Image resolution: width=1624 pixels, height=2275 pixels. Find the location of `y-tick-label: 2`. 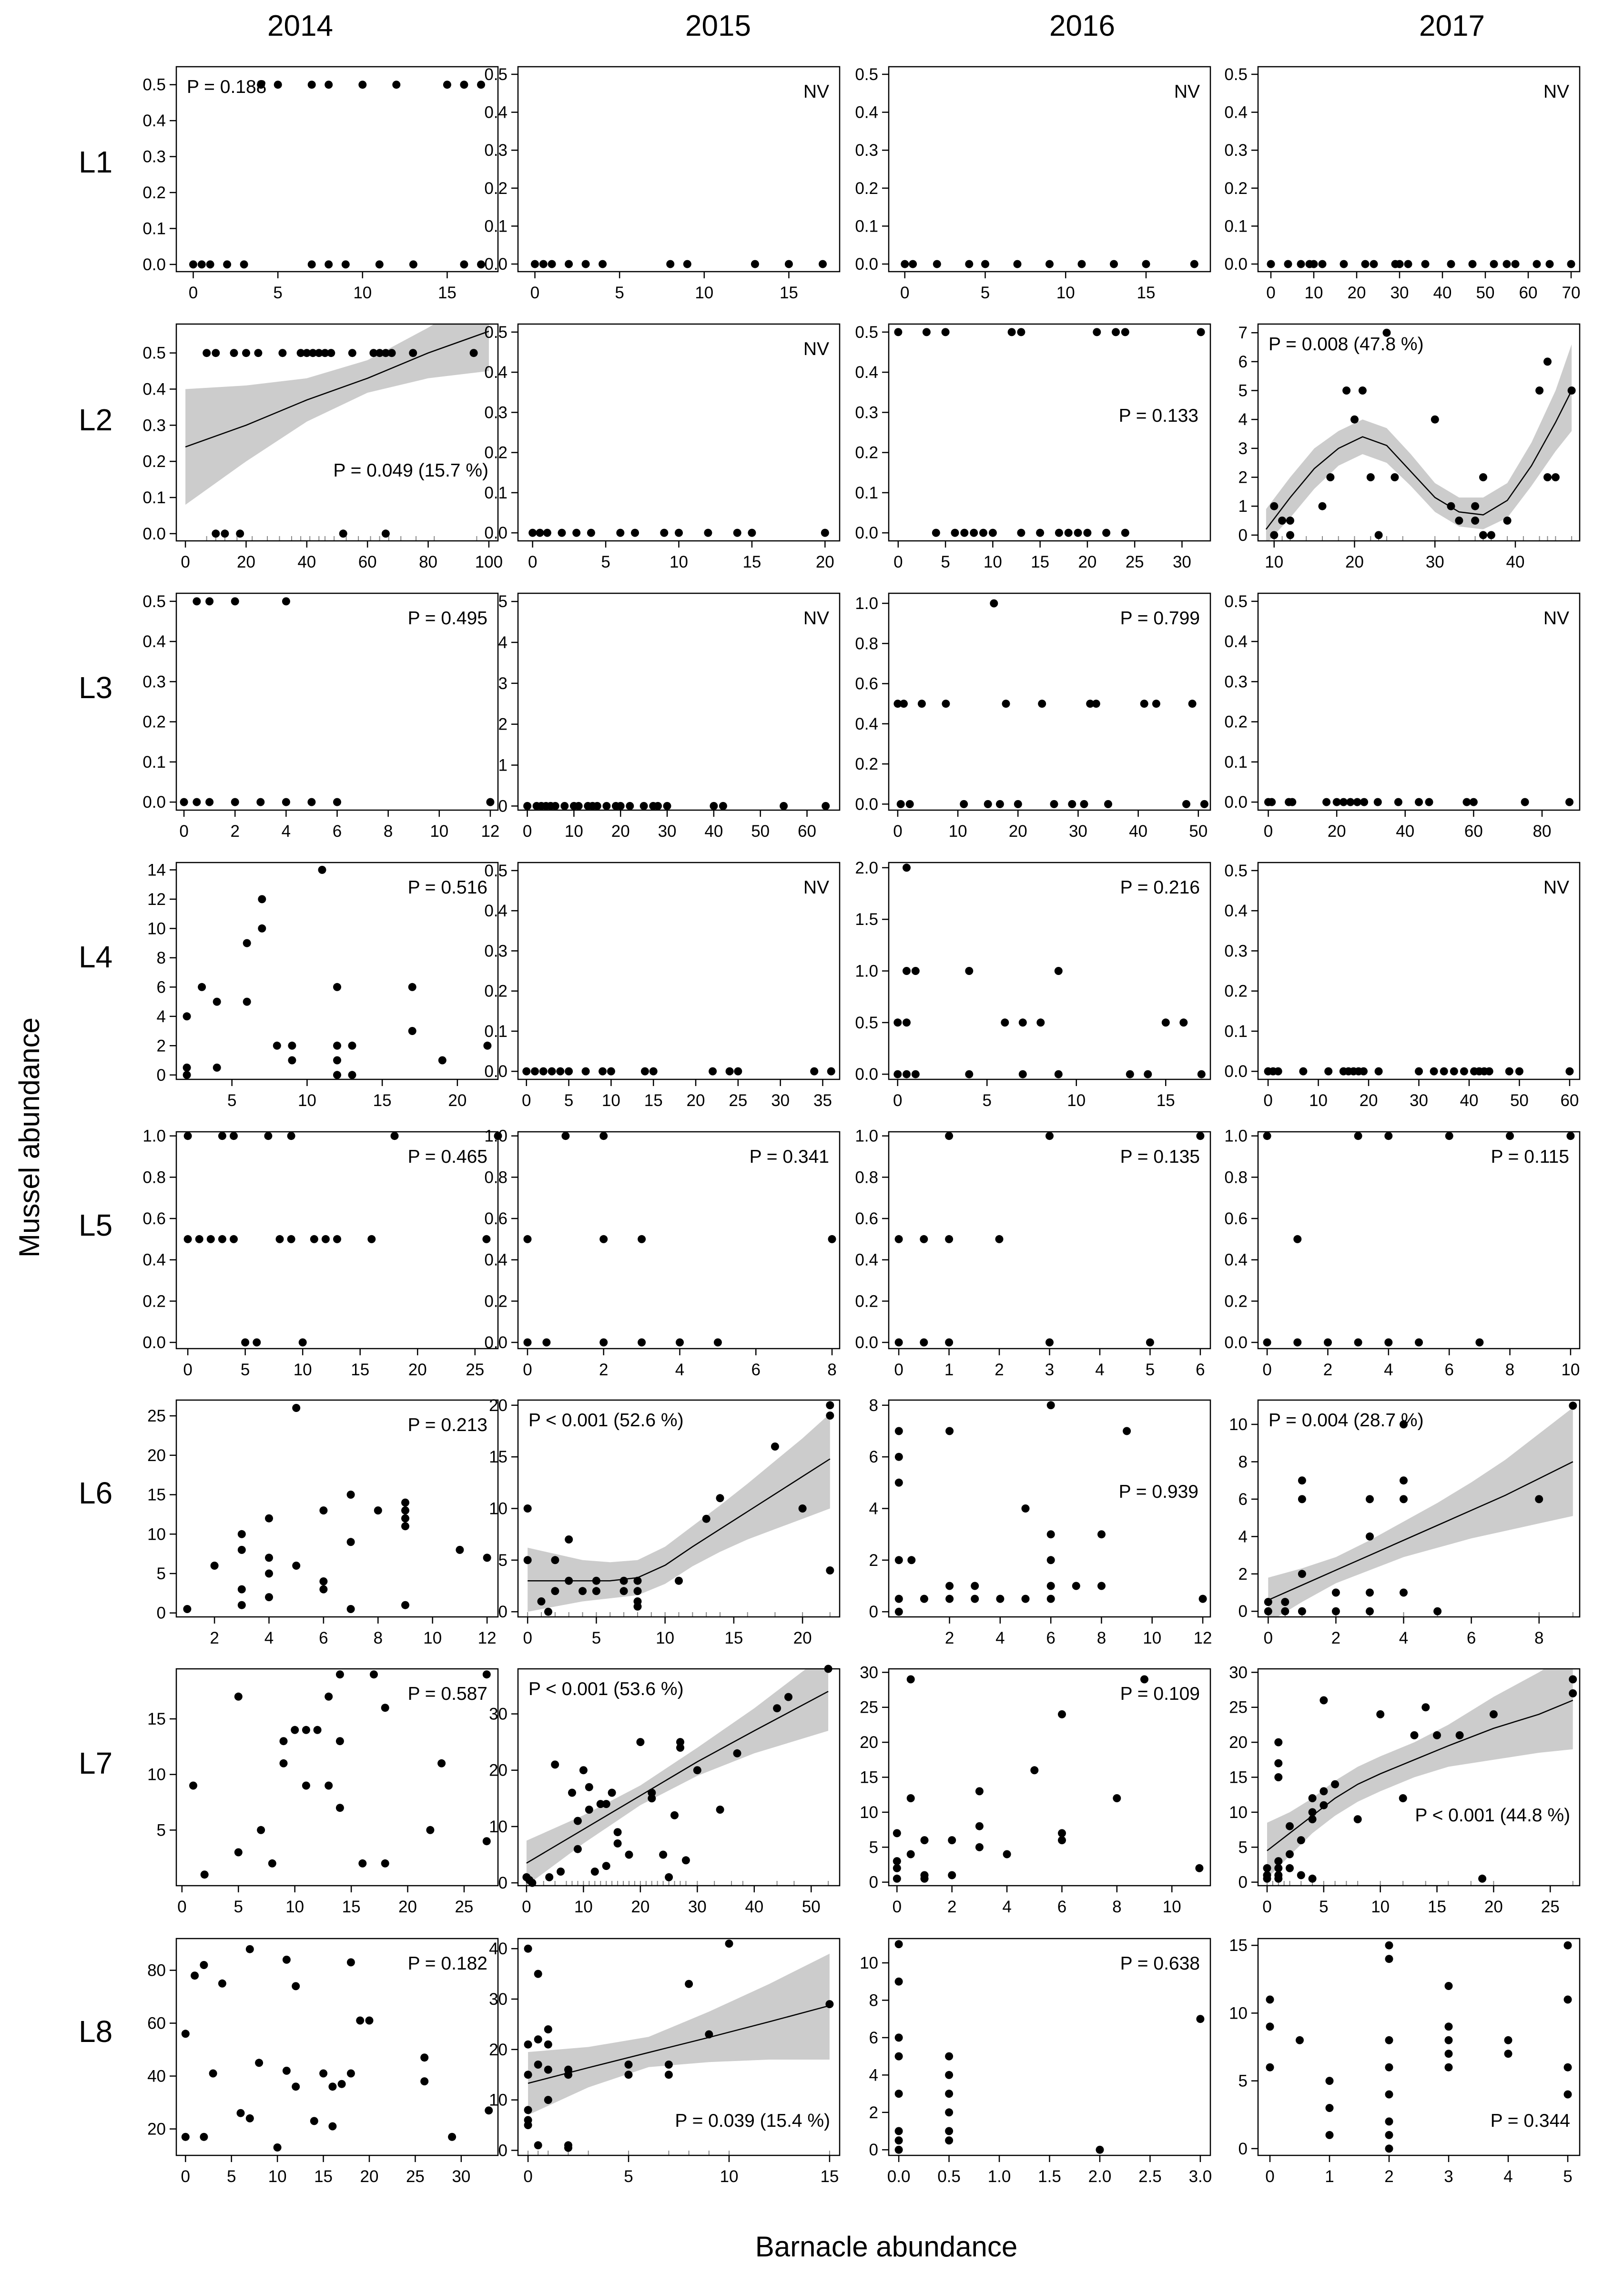

y-tick-label: 2 is located at coordinates (161, 1045).